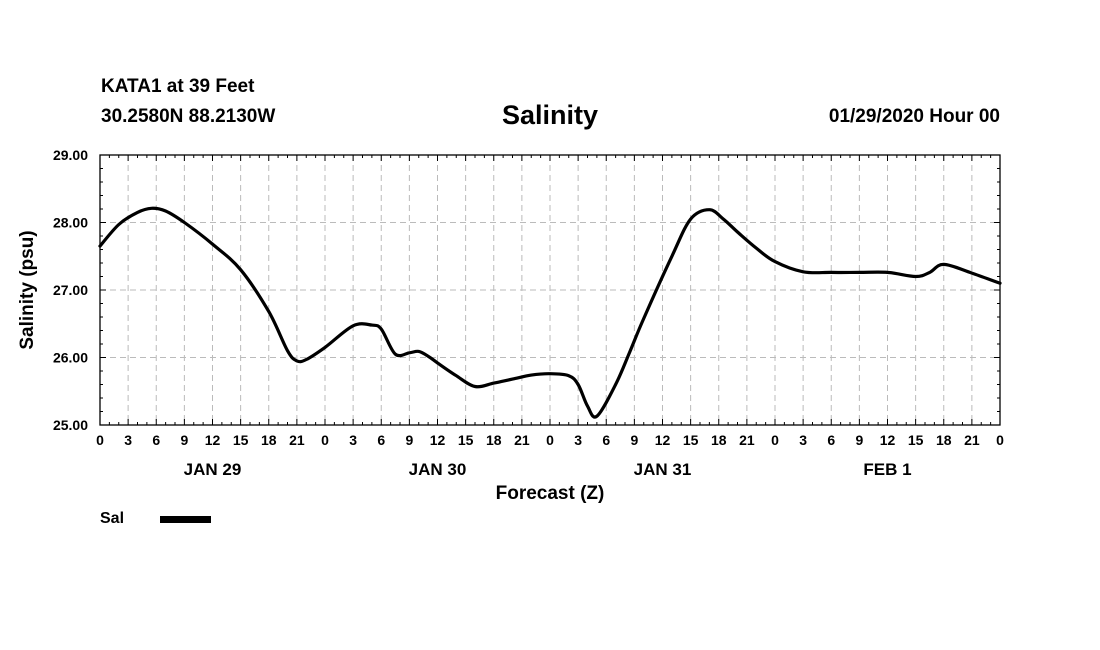  Describe the element at coordinates (70, 223) in the screenshot. I see `y-tick-label: 28.00` at that location.